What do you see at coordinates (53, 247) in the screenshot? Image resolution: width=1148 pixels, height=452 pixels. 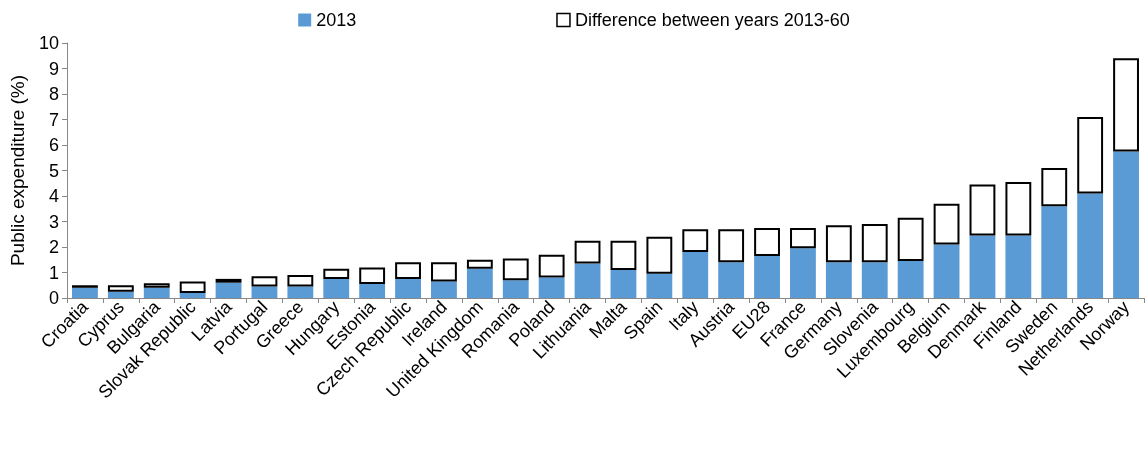 I see `y-tick-label: 2` at bounding box center [53, 247].